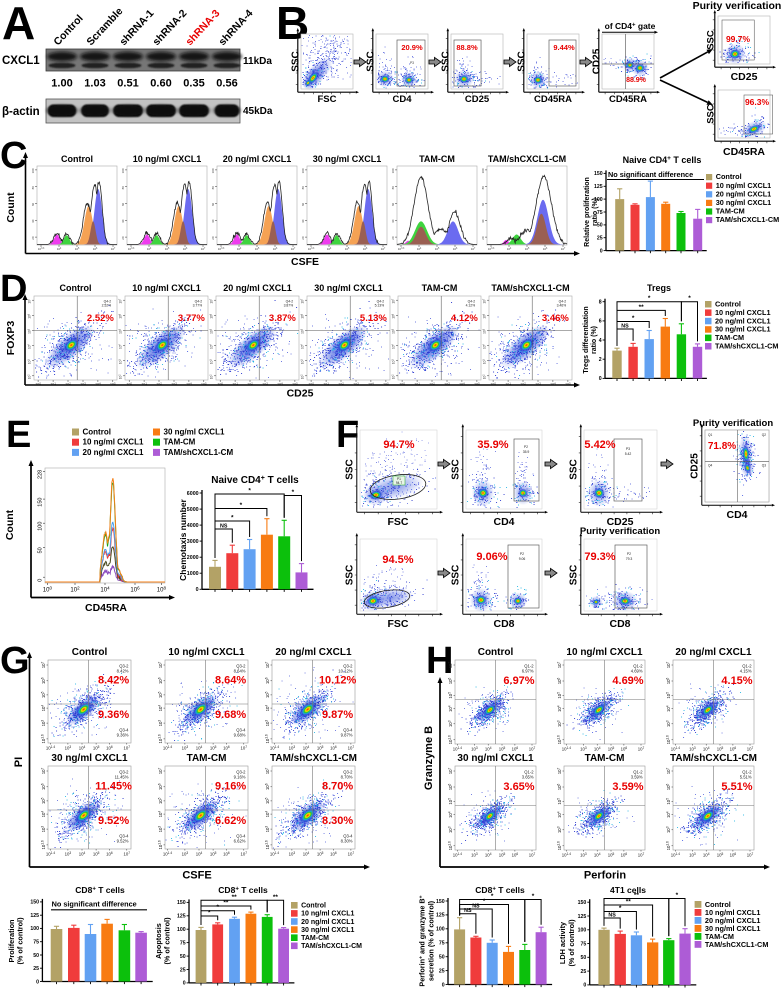 Image resolution: width=784 pixels, height=989 pixels. What do you see at coordinates (158, 941) in the screenshot?
I see `svg-text: Apoptosis` at bounding box center [158, 941].